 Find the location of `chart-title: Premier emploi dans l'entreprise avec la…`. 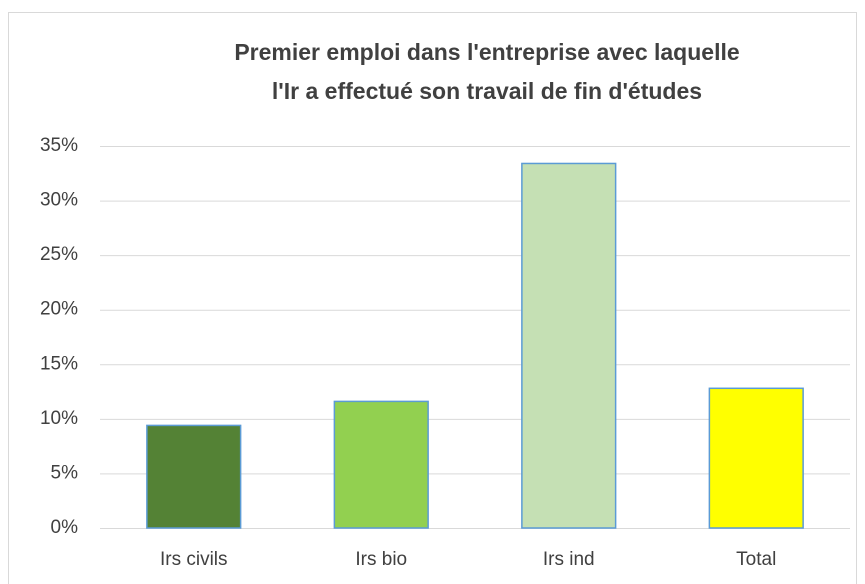

chart-title: Premier emploi dans l'entreprise avec la… is located at coordinates (486, 52).